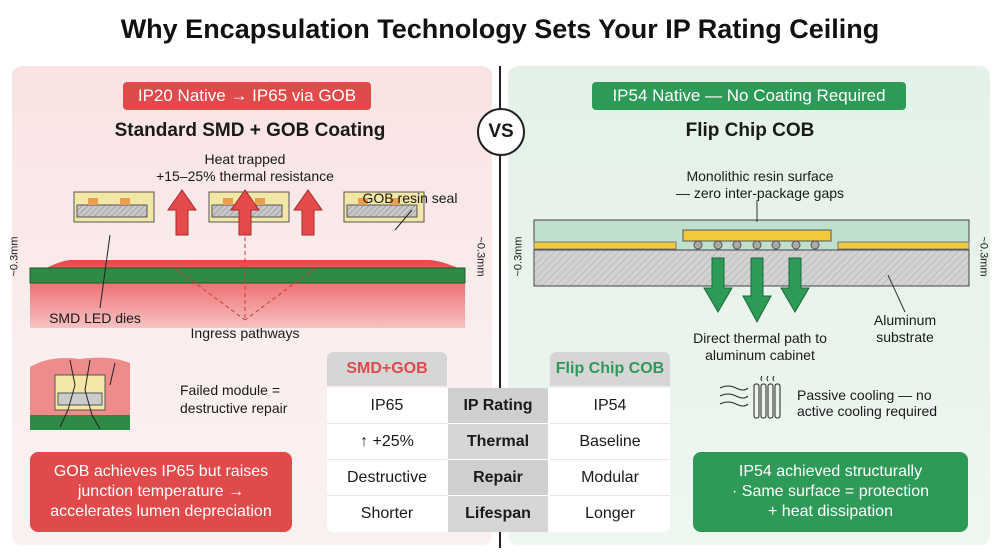  What do you see at coordinates (80, 393) in the screenshot?
I see `failed-module-icon` at bounding box center [80, 393].